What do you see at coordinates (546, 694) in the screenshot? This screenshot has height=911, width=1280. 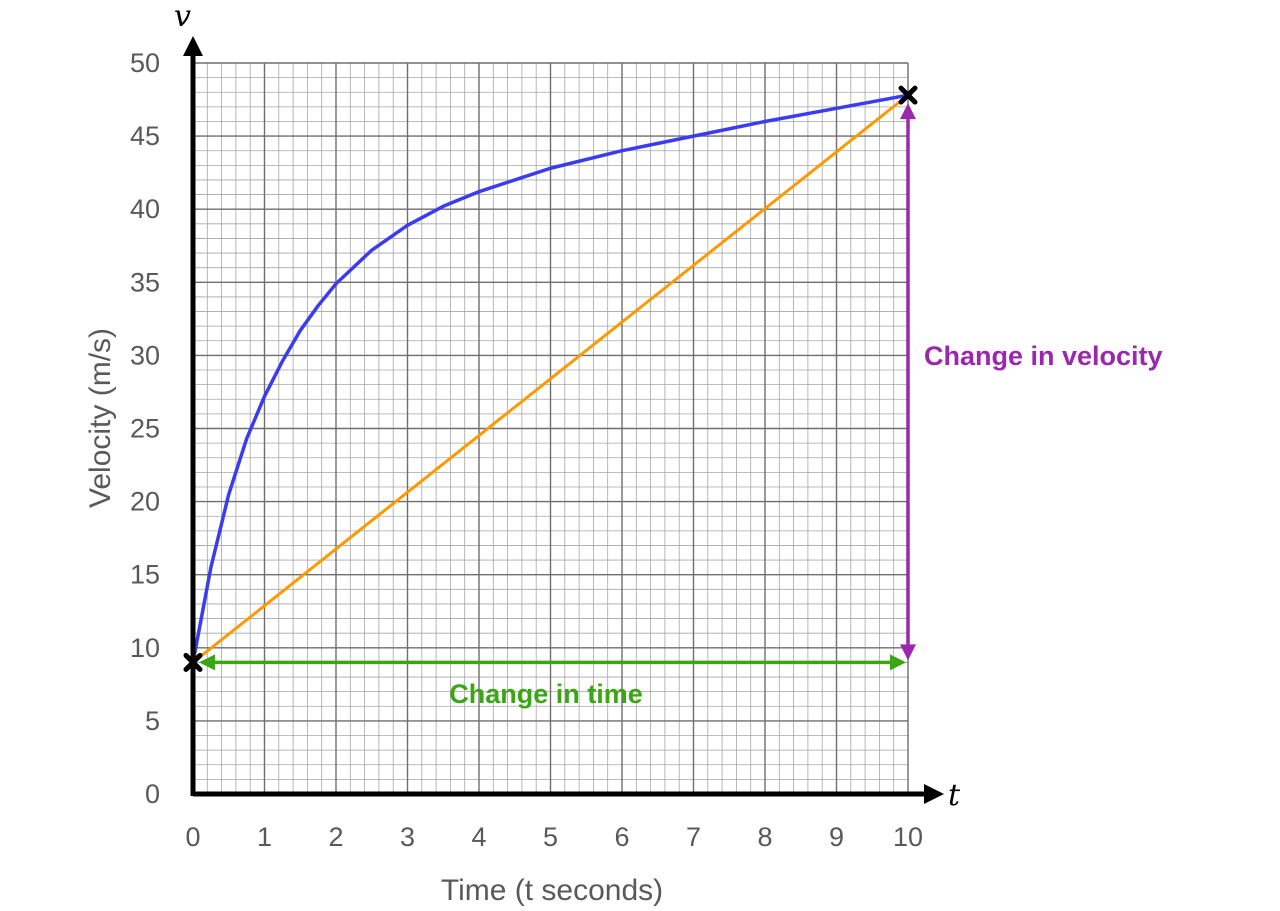 I see `change-in-time-label: Change in time` at bounding box center [546, 694].